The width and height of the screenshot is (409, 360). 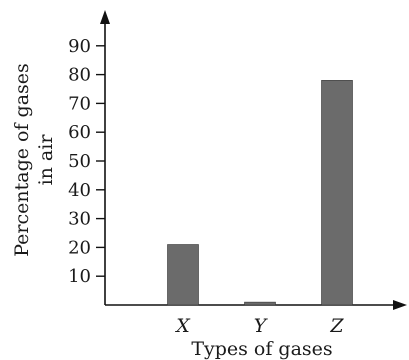 I want to click on y-axis-title-line-1: Percentage of gases, so click(x=22, y=160).